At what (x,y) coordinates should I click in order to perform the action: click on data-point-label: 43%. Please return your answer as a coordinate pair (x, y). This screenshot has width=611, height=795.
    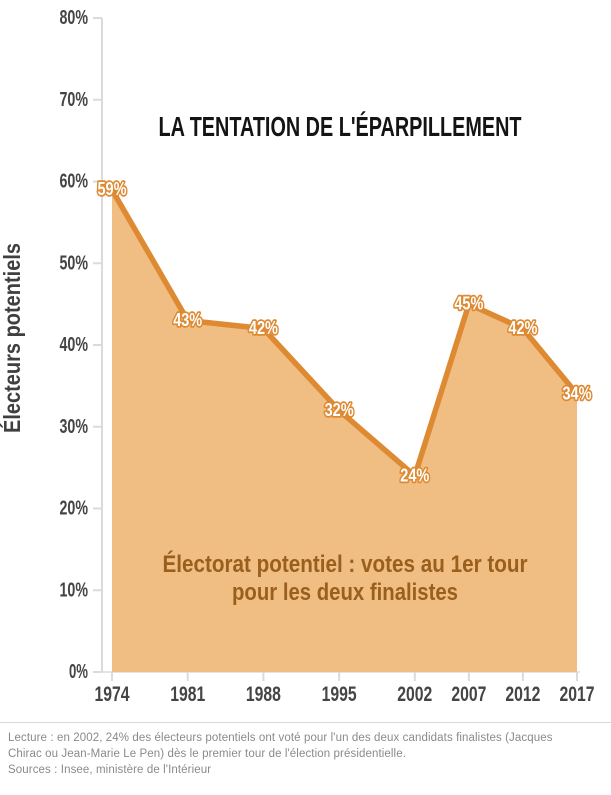
    Looking at the image, I should click on (187, 320).